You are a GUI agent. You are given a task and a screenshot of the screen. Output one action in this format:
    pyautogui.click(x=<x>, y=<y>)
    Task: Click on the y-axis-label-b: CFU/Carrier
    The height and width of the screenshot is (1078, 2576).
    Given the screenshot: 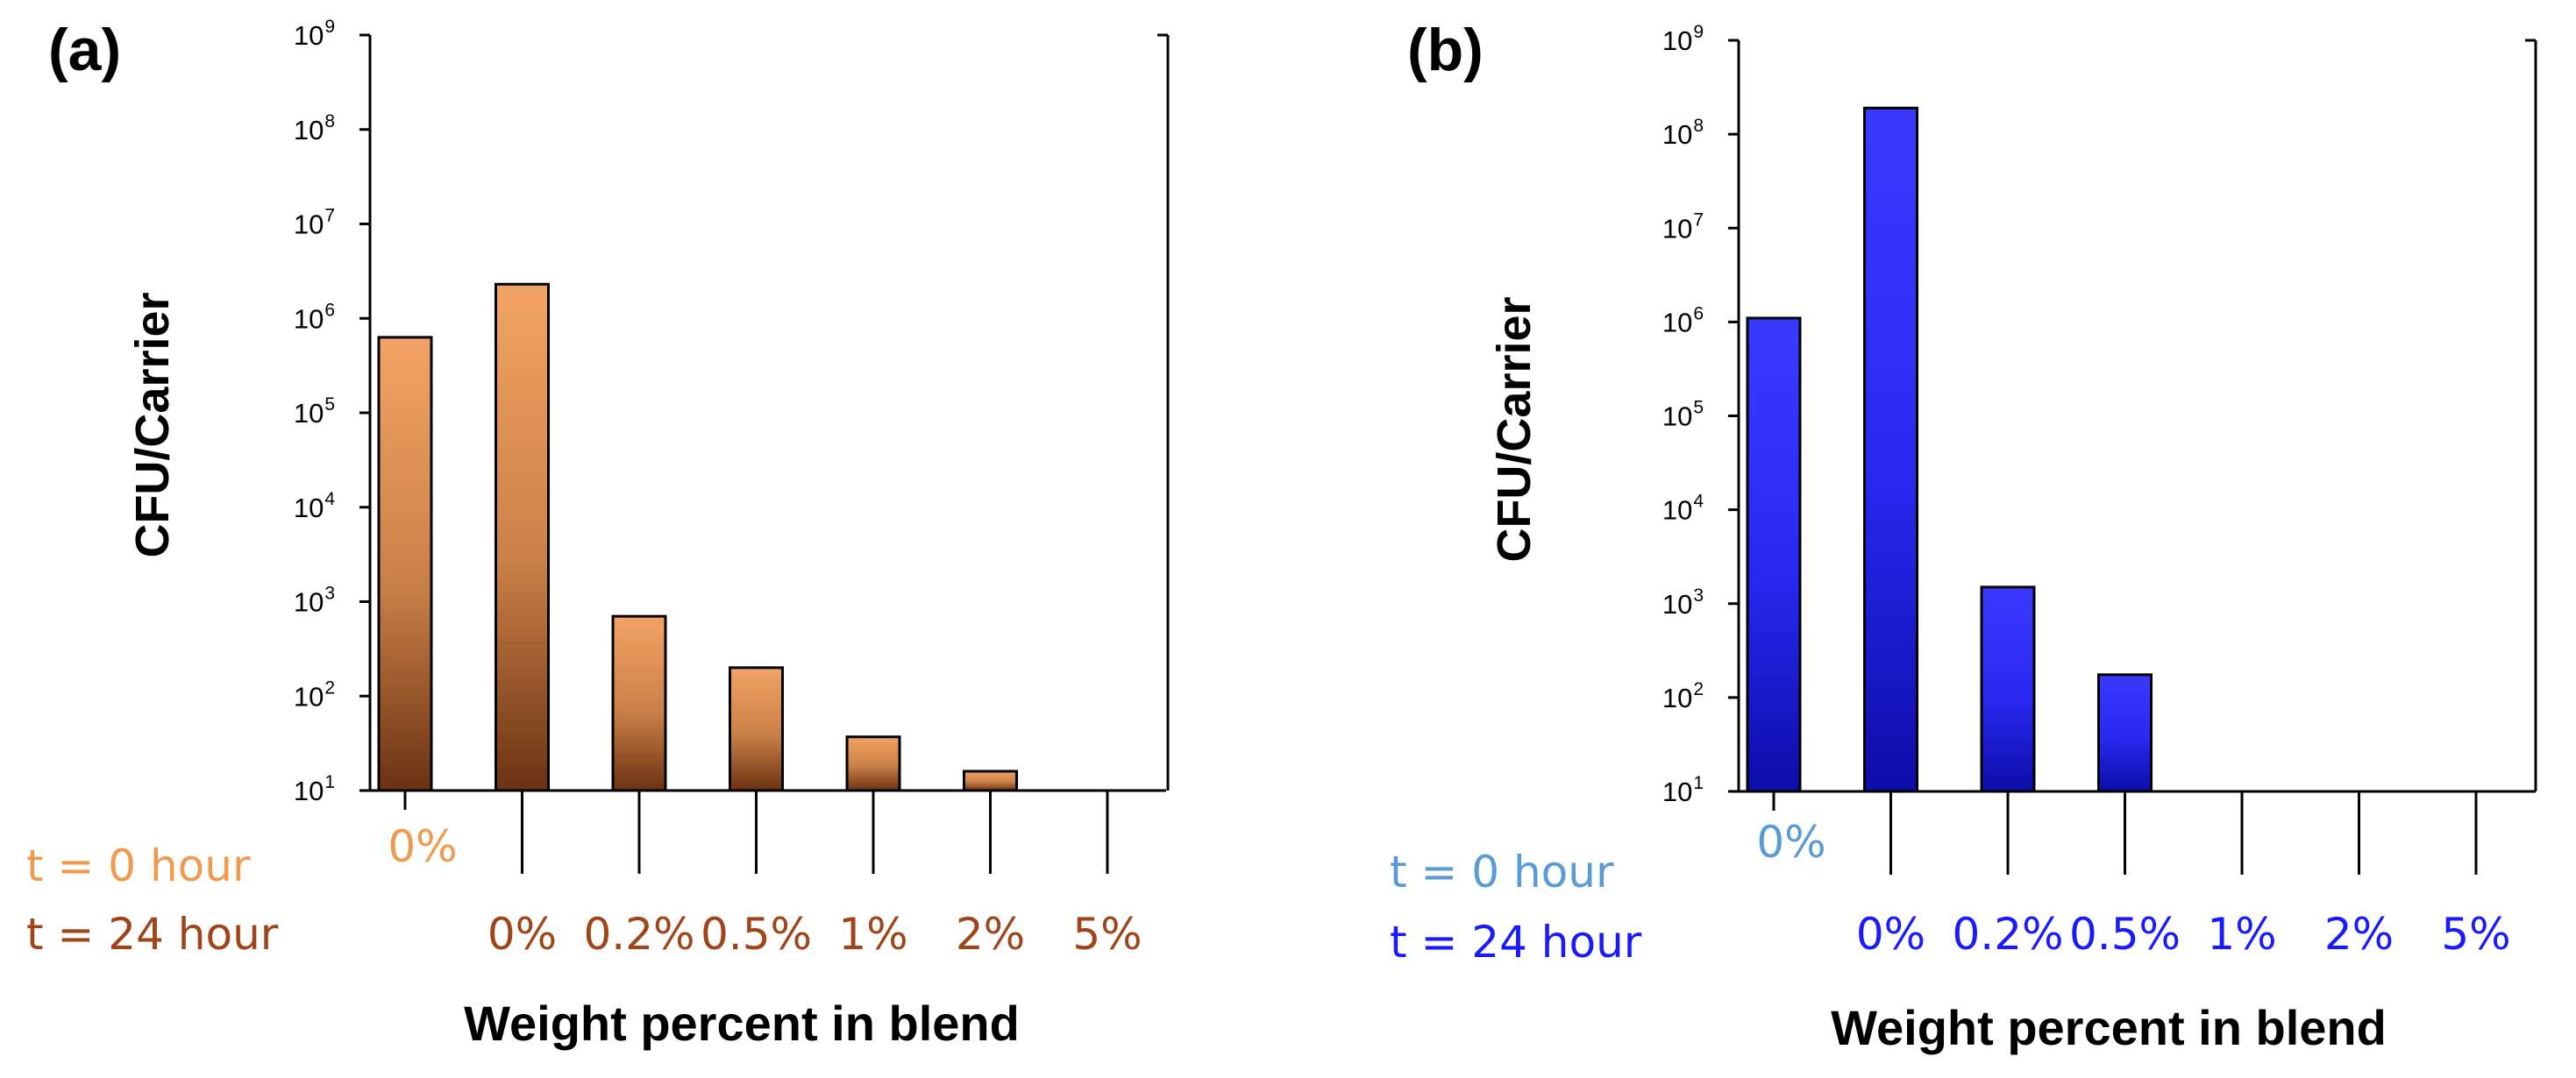 What is the action you would take?
    pyautogui.click(x=1514, y=429)
    